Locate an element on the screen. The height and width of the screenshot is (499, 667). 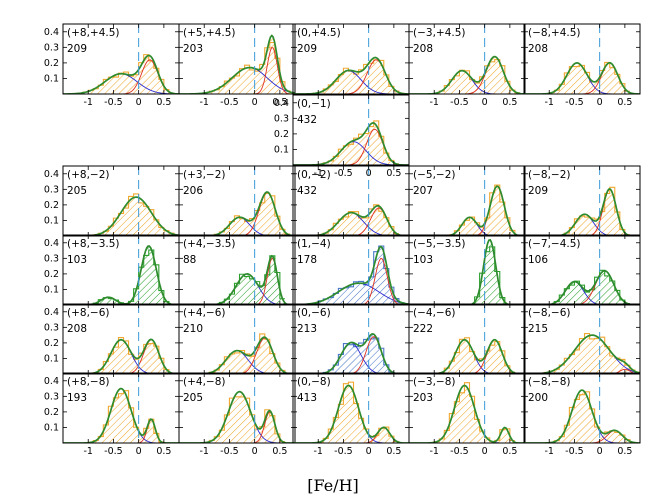
panel-star-count: 106 is located at coordinates (538, 260).